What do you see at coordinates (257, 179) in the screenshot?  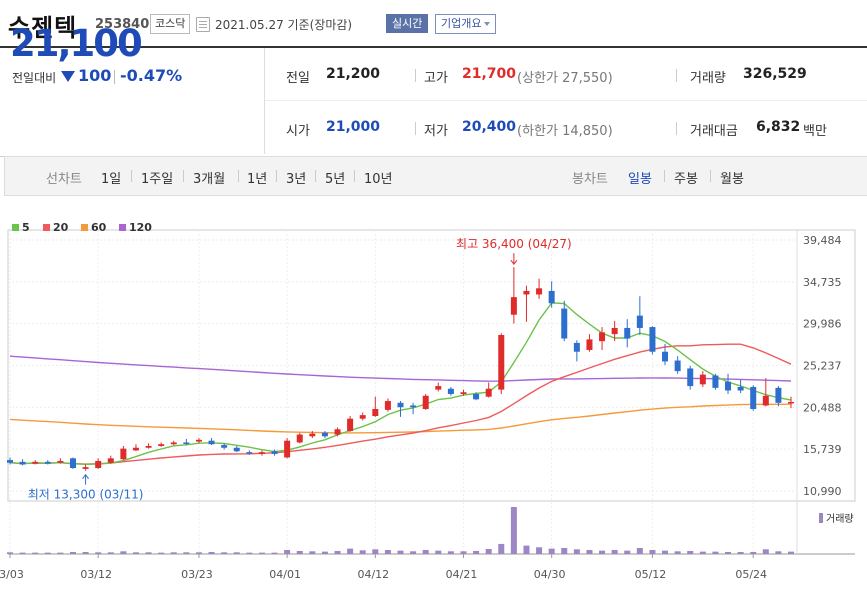 I see `period-1y: 1년` at bounding box center [257, 179].